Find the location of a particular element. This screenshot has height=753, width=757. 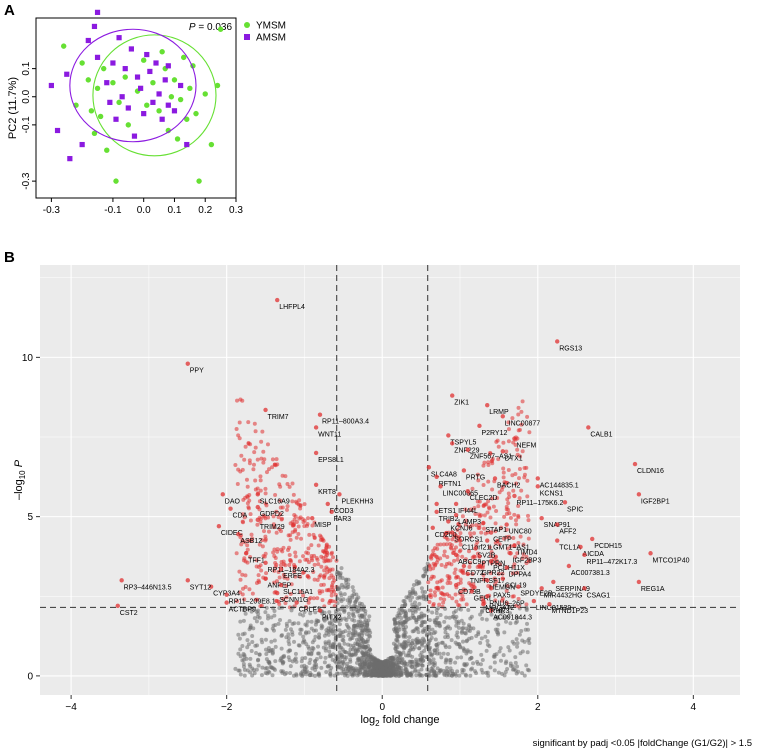

gene-label: ABCC9 is located at coordinates (469, 562).